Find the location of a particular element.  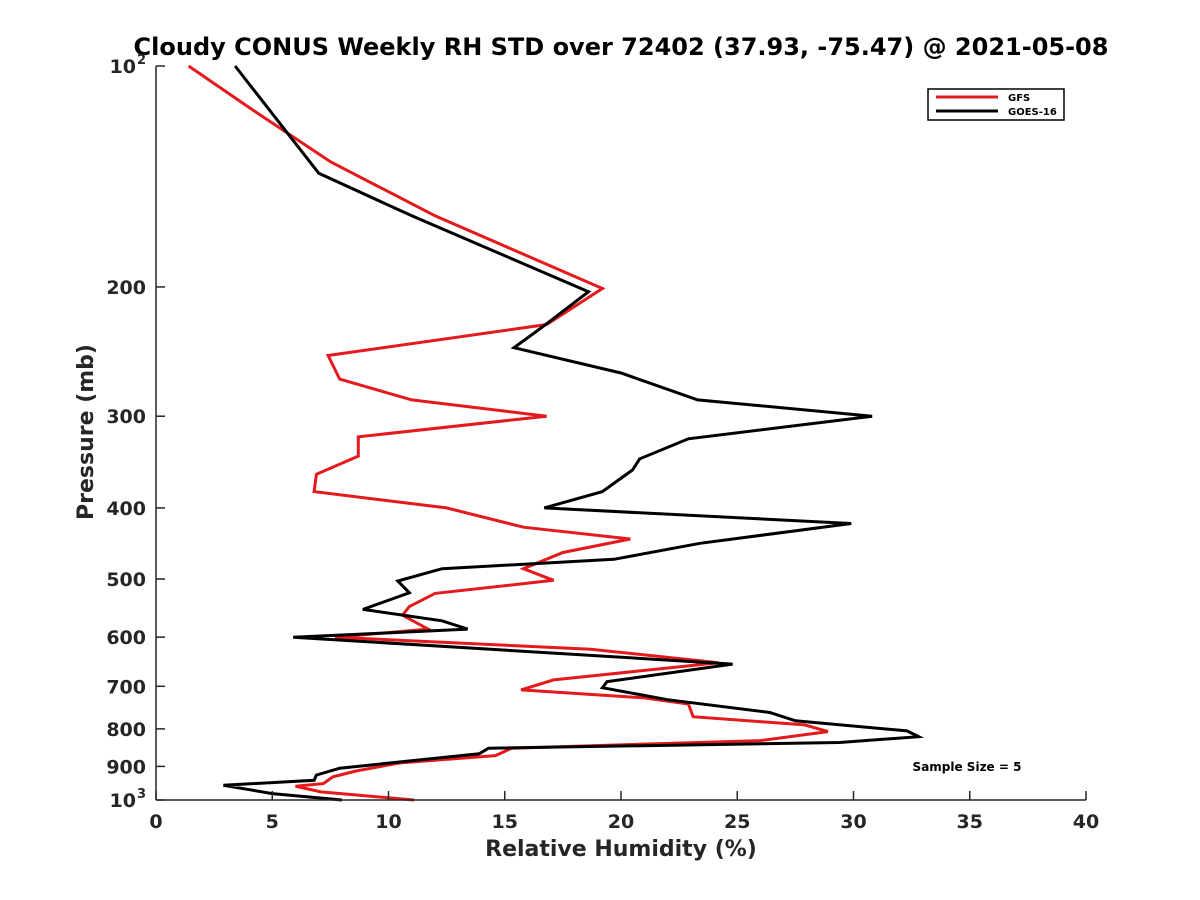

y-tick-label: 700 is located at coordinates (126, 687).